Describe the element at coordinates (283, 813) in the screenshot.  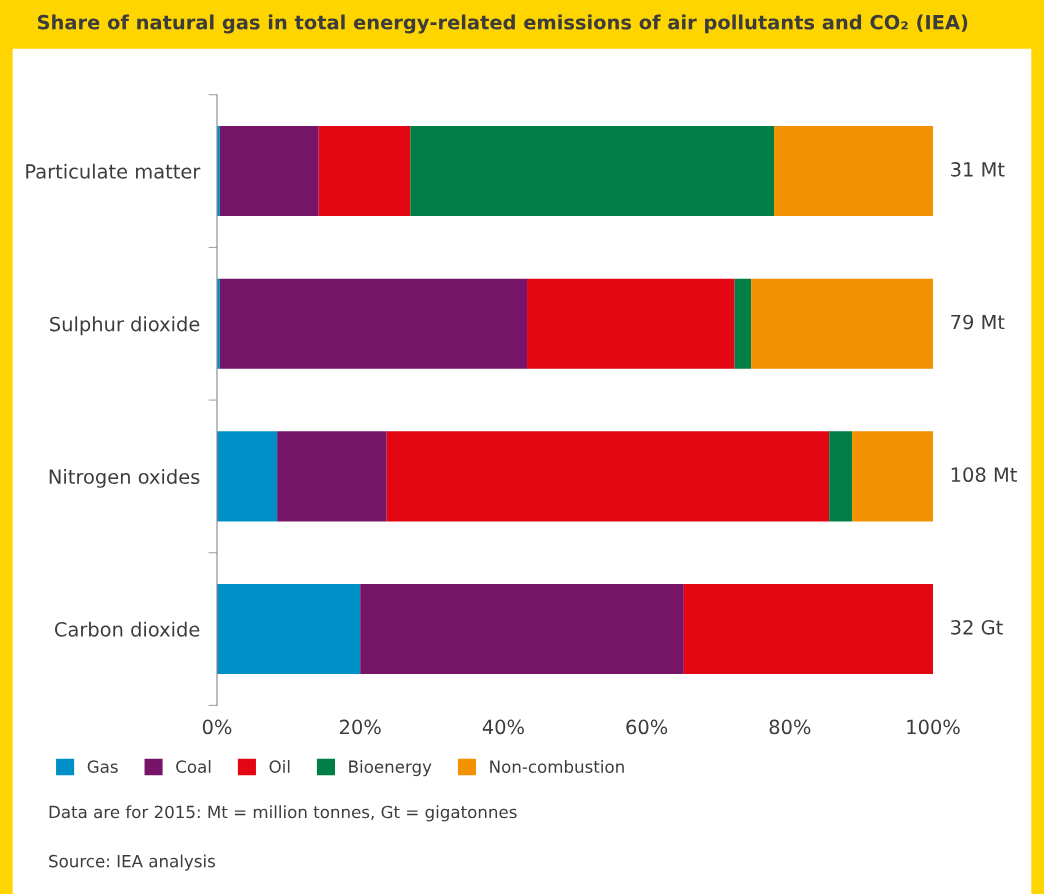
I see `text: Data are for 2015: Mt = million tonnes, Gt = gigatonnes` at that location.